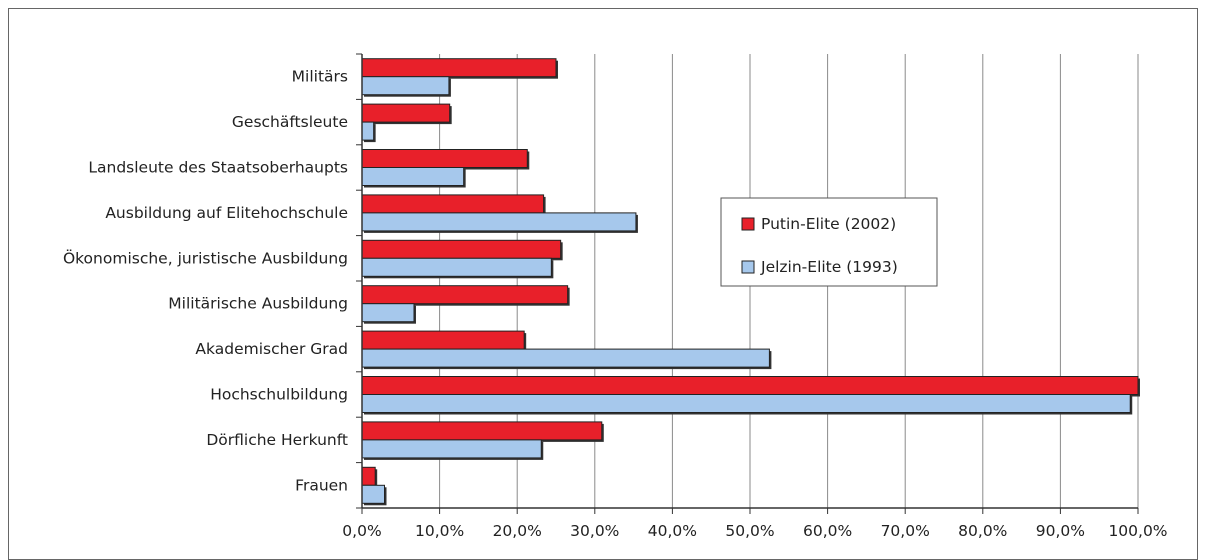 The width and height of the screenshot is (1208, 560). Describe the element at coordinates (258, 304) in the screenshot. I see `category-label: Militärische Ausbildung` at that location.